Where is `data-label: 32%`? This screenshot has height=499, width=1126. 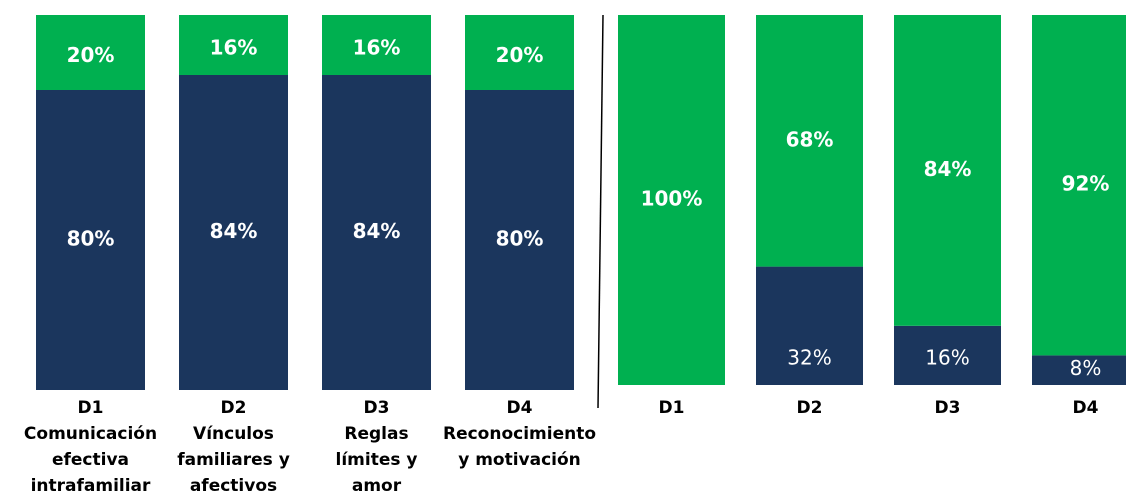
data-label: 32% is located at coordinates (809, 358).